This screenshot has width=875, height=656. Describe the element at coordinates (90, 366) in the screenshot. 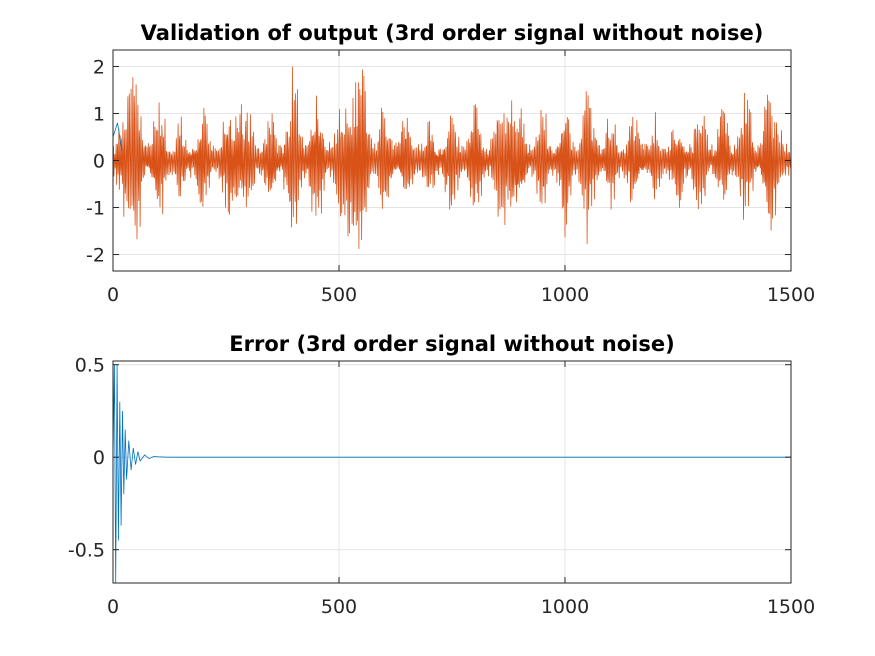

I see `error-ytick-label-2: 0.5` at that location.